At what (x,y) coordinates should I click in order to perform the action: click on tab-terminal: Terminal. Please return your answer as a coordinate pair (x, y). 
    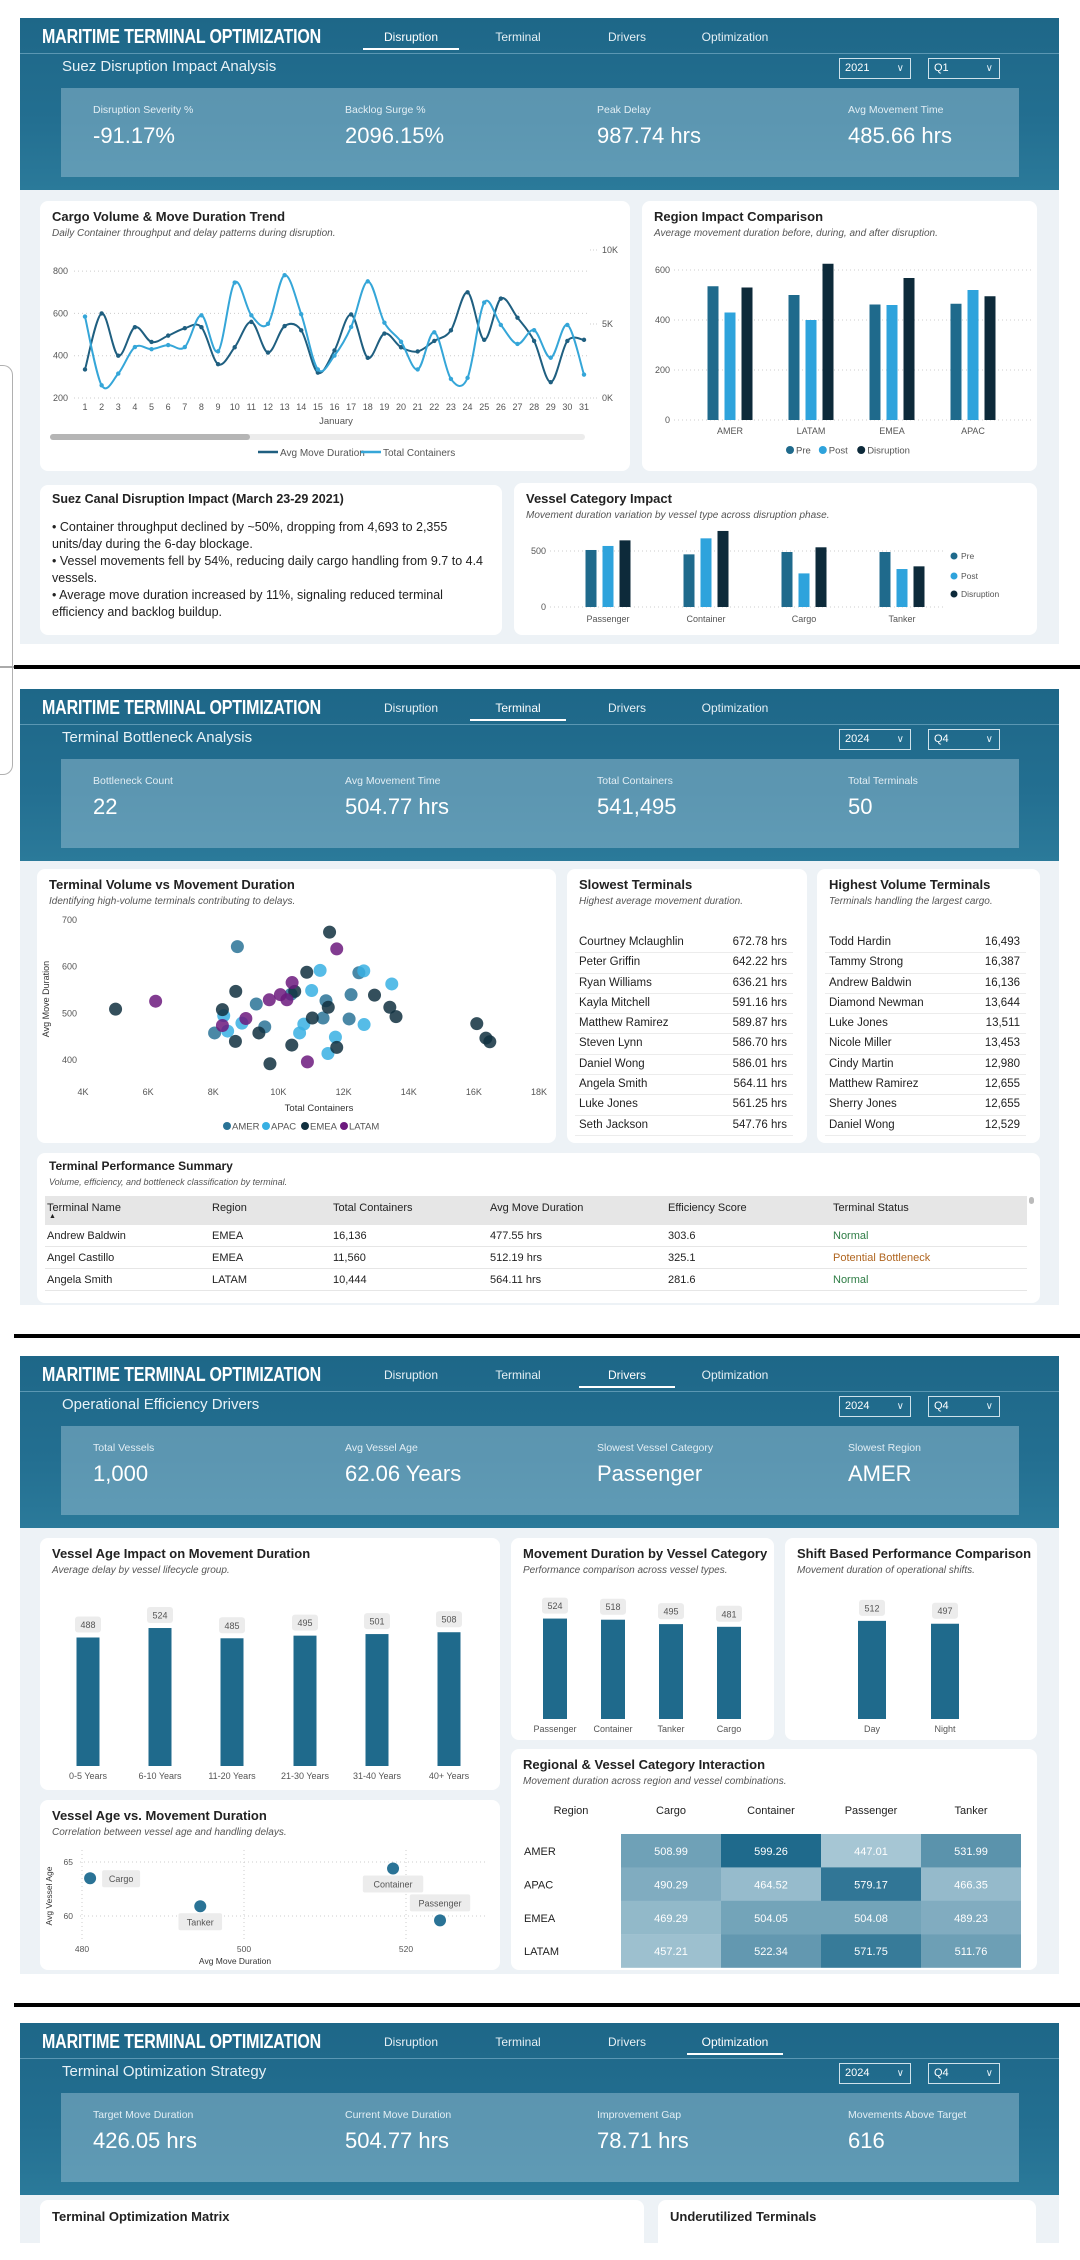
    Looking at the image, I should click on (518, 37).